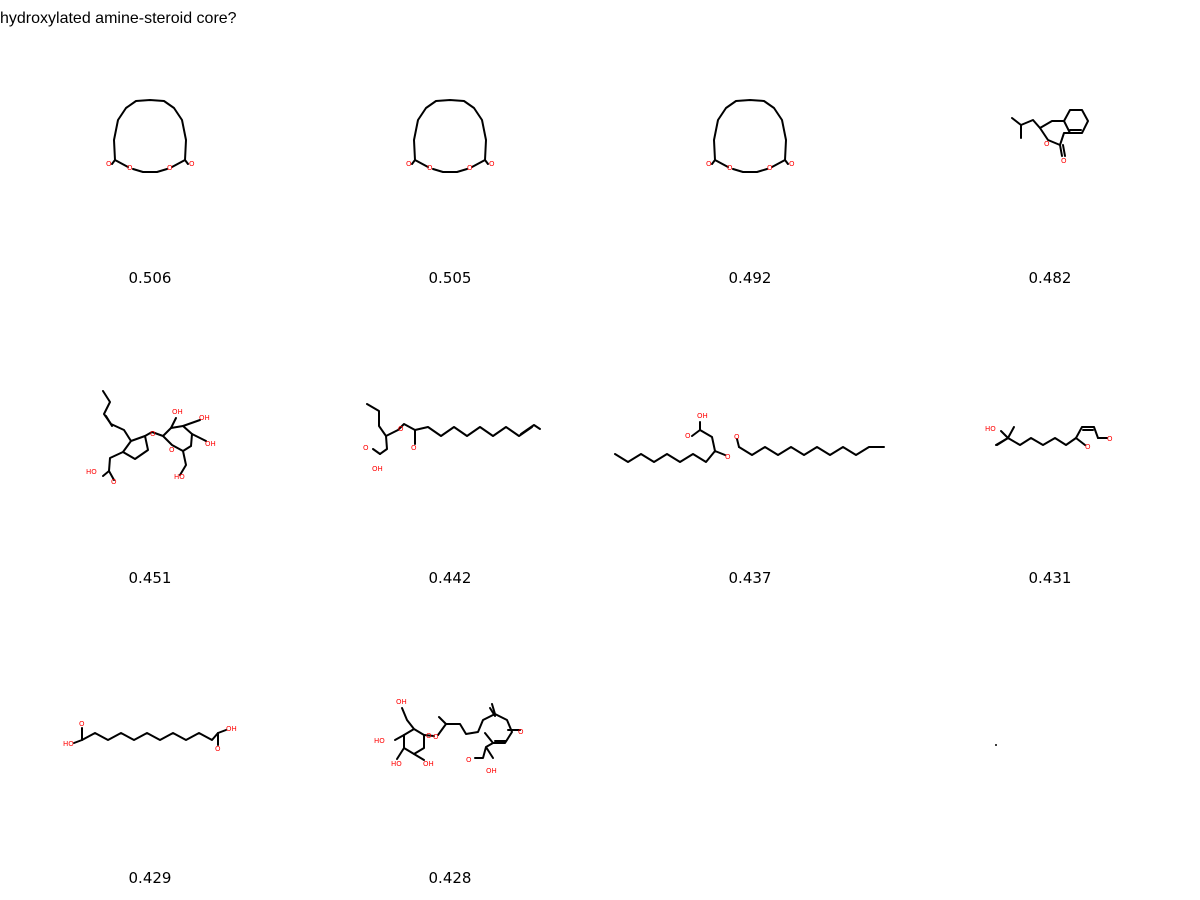 The height and width of the screenshot is (900, 1200). I want to click on similarity-score: 0.451, so click(150, 578).